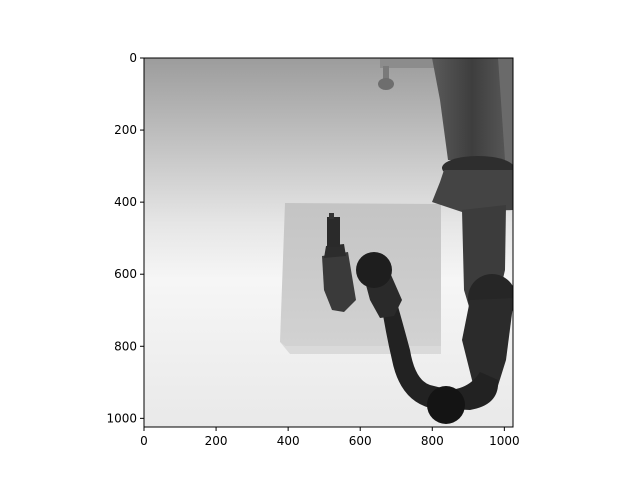 Image resolution: width=640 pixels, height=480 pixels. Describe the element at coordinates (125, 202) in the screenshot. I see `y-tick-label: 400` at that location.